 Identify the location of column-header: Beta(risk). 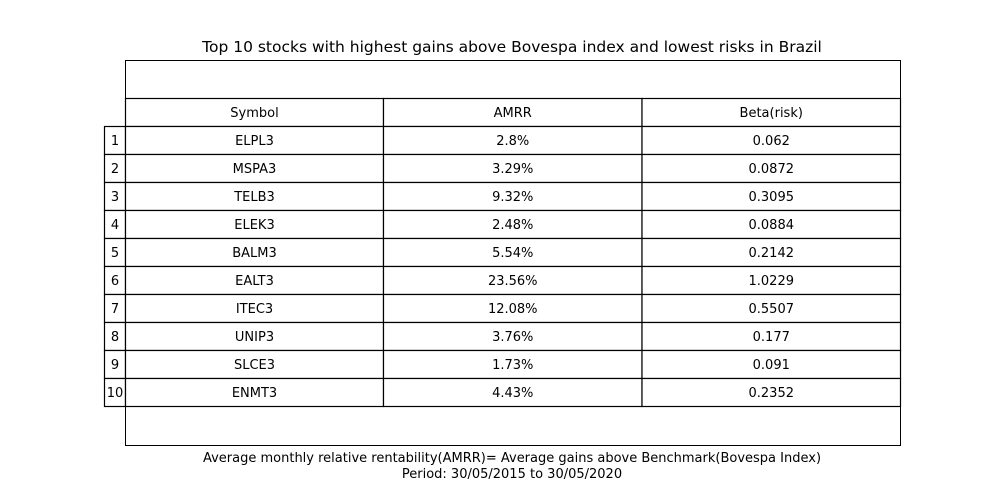
(771, 113).